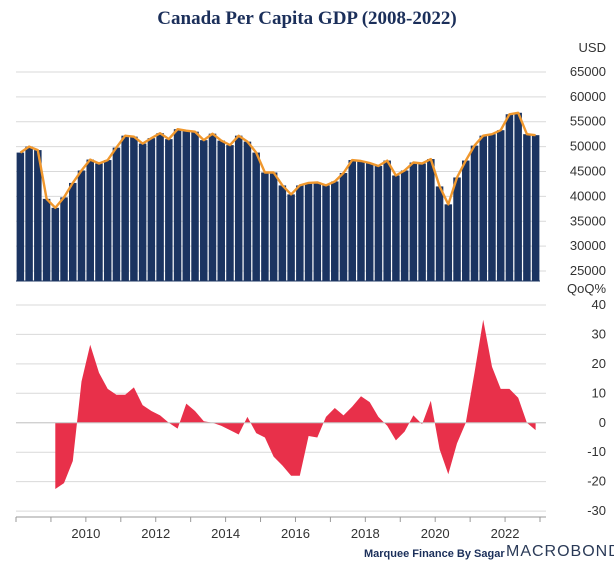 The width and height of the screenshot is (614, 575). What do you see at coordinates (155, 533) in the screenshot?
I see `x-tick-label: 2012` at bounding box center [155, 533].